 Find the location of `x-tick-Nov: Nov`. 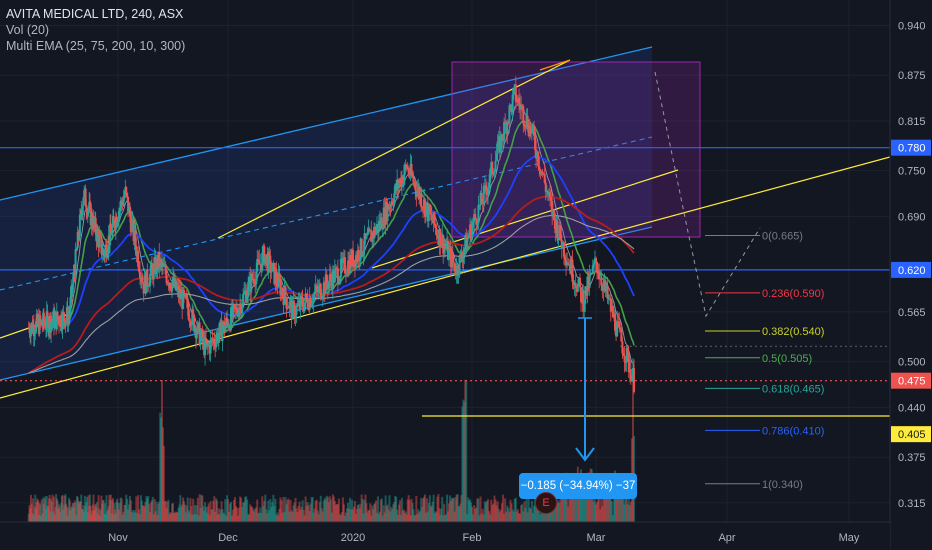

x-tick-Nov: Nov is located at coordinates (118, 538).